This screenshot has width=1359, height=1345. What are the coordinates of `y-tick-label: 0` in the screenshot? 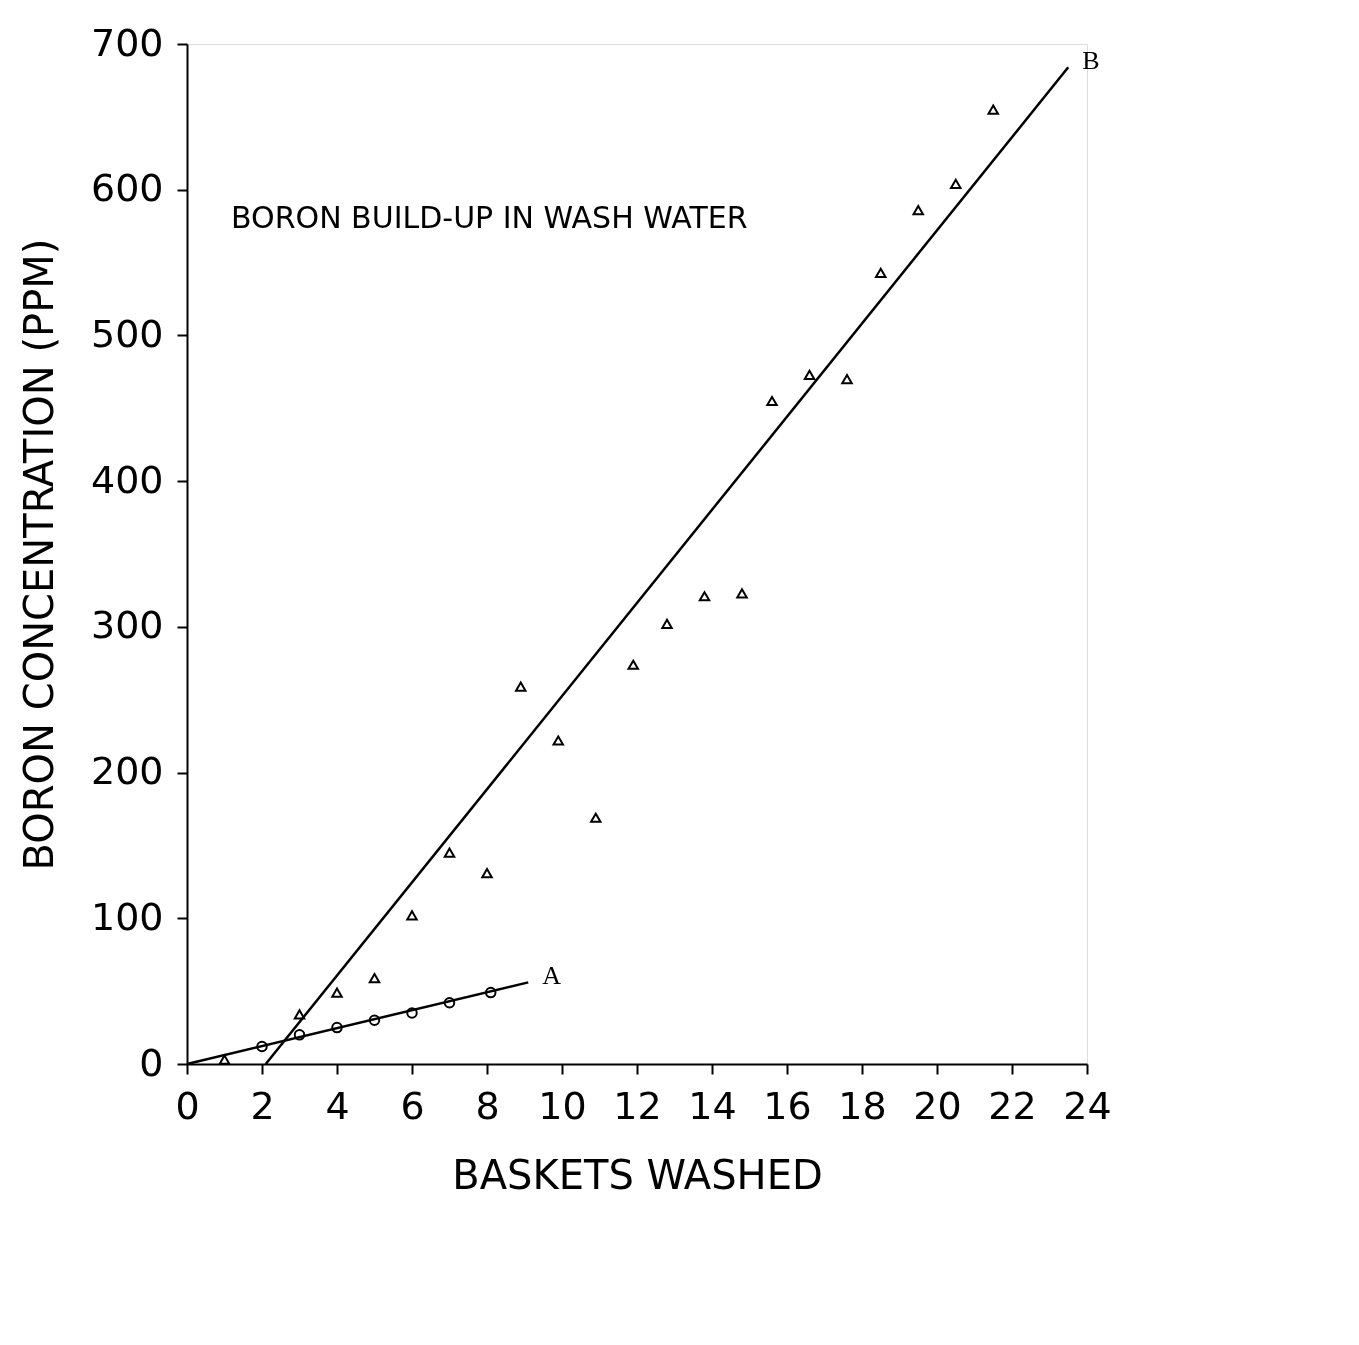 It's located at (151, 1062).